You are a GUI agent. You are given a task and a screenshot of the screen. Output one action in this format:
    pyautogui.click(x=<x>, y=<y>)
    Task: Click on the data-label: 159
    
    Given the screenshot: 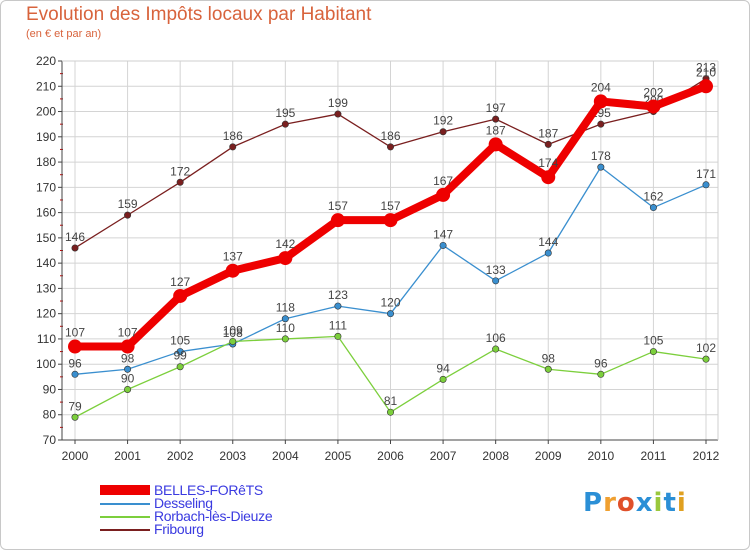 What is the action you would take?
    pyautogui.click(x=128, y=204)
    